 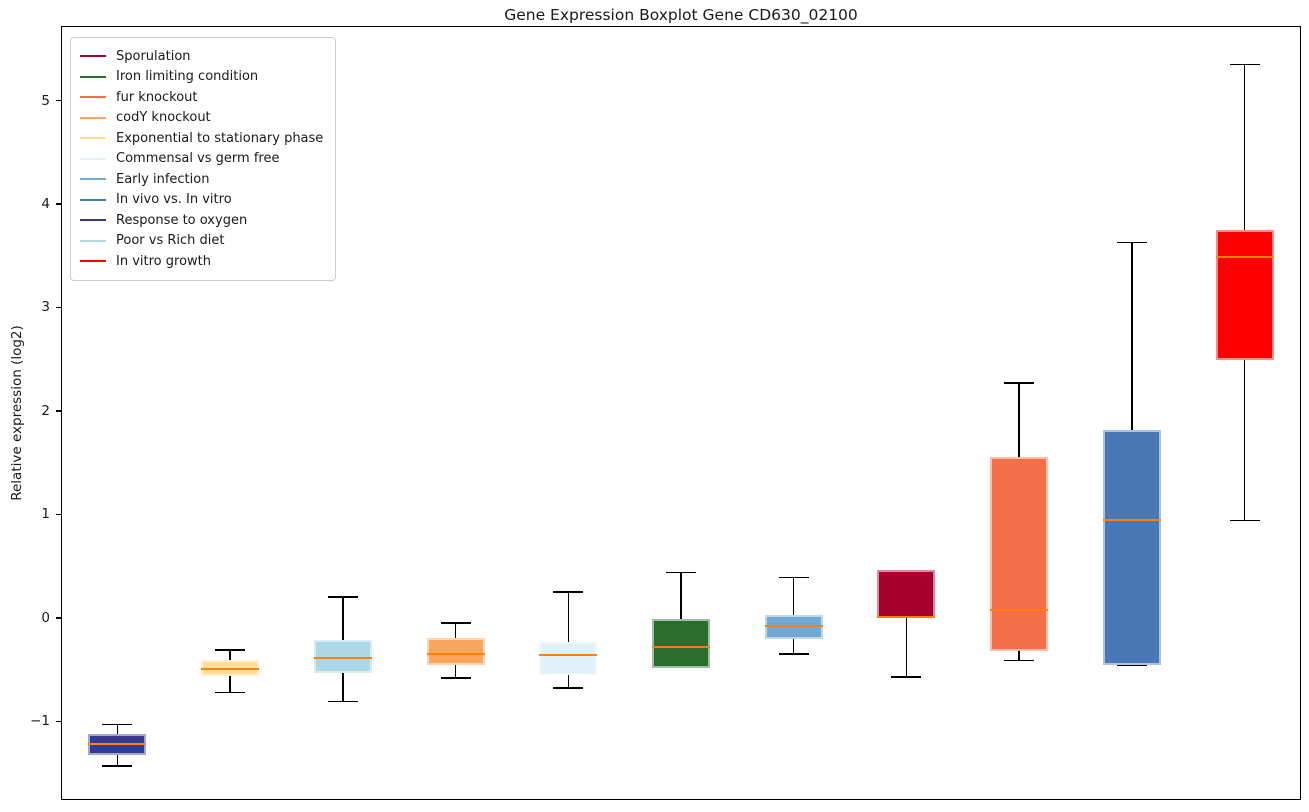 What do you see at coordinates (201, 56) in the screenshot?
I see `legend-item-sporulation: Sporulation` at bounding box center [201, 56].